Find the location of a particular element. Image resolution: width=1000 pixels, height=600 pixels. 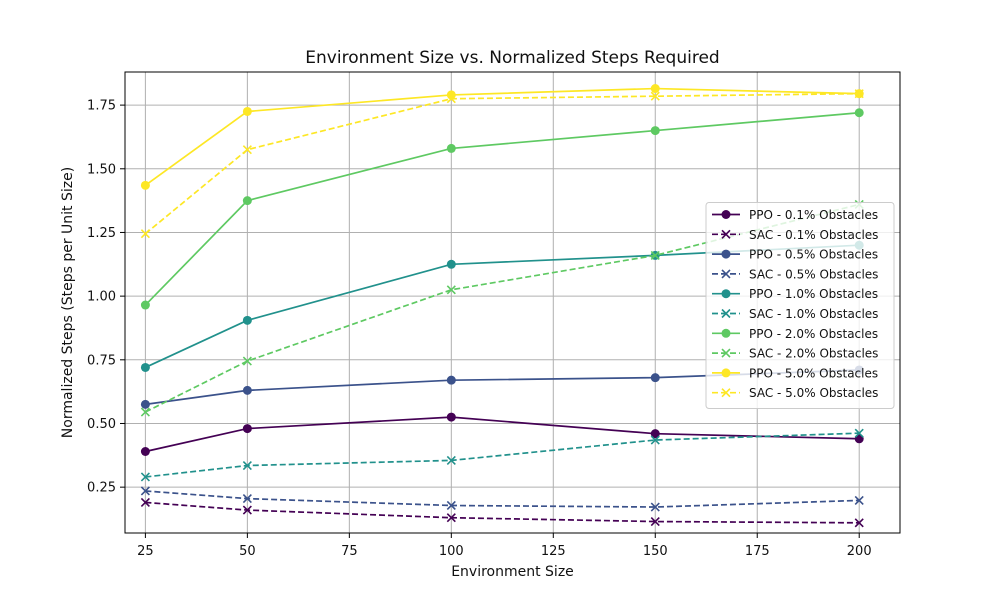

x-tick-label: 175 is located at coordinates (757, 551).